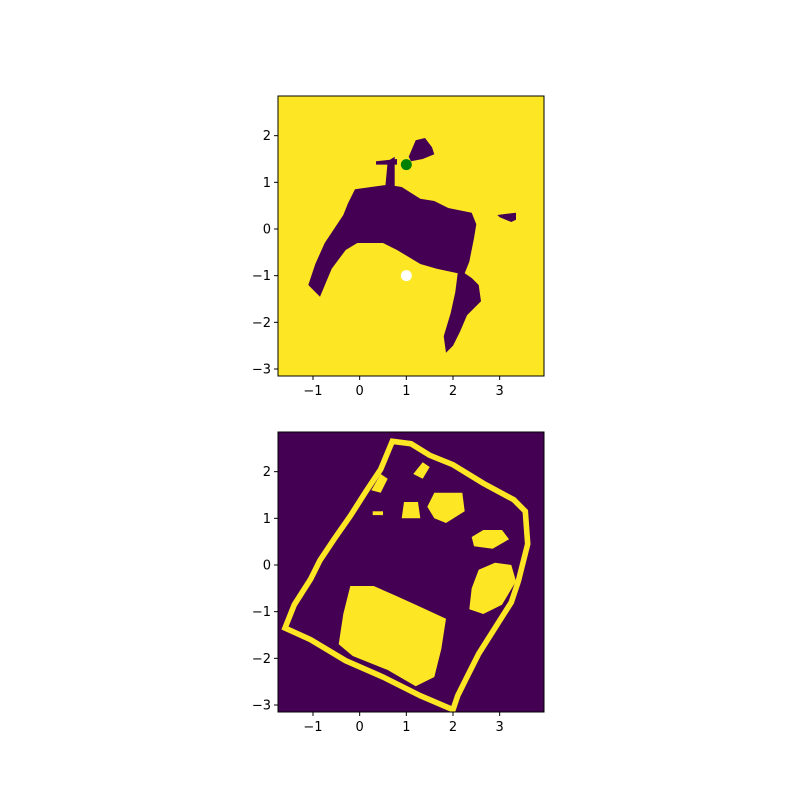 The width and height of the screenshot is (800, 800). Describe the element at coordinates (406, 727) in the screenshot. I see `bottom-xtick-label-2: 1` at that location.